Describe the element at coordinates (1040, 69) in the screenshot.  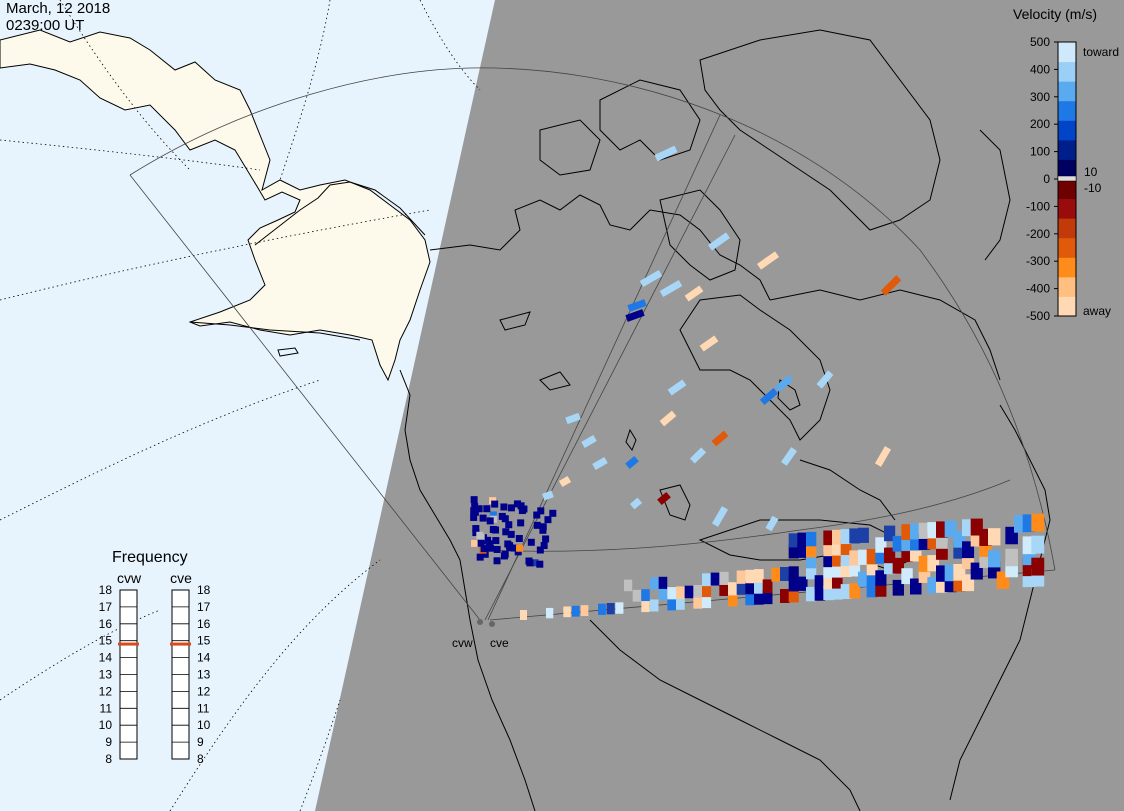
I see `colorbar-tick-label: 400` at that location.